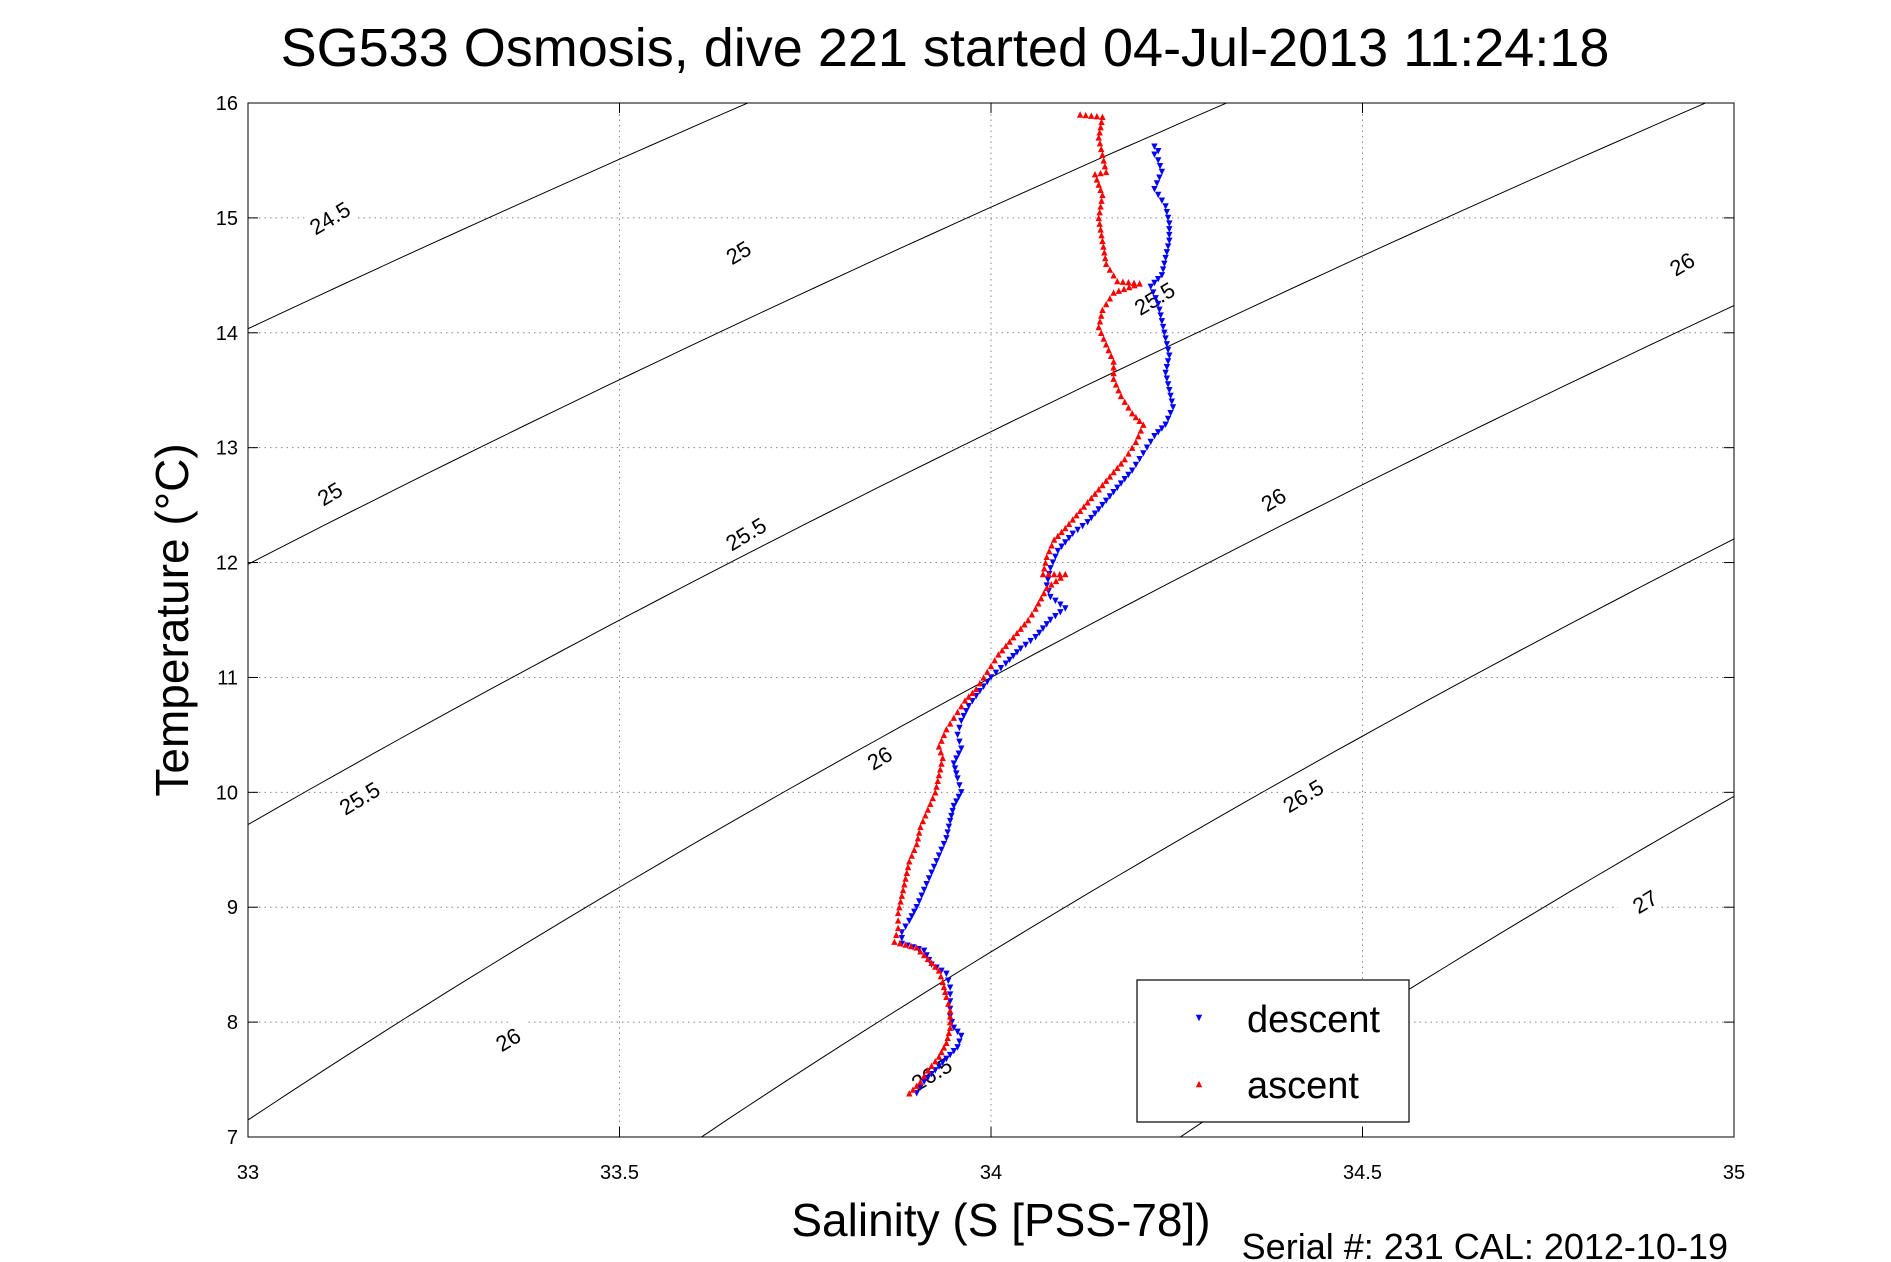 Image resolution: width=1891 pixels, height=1262 pixels. What do you see at coordinates (248, 1173) in the screenshot?
I see `x-tick-label: 33` at bounding box center [248, 1173].